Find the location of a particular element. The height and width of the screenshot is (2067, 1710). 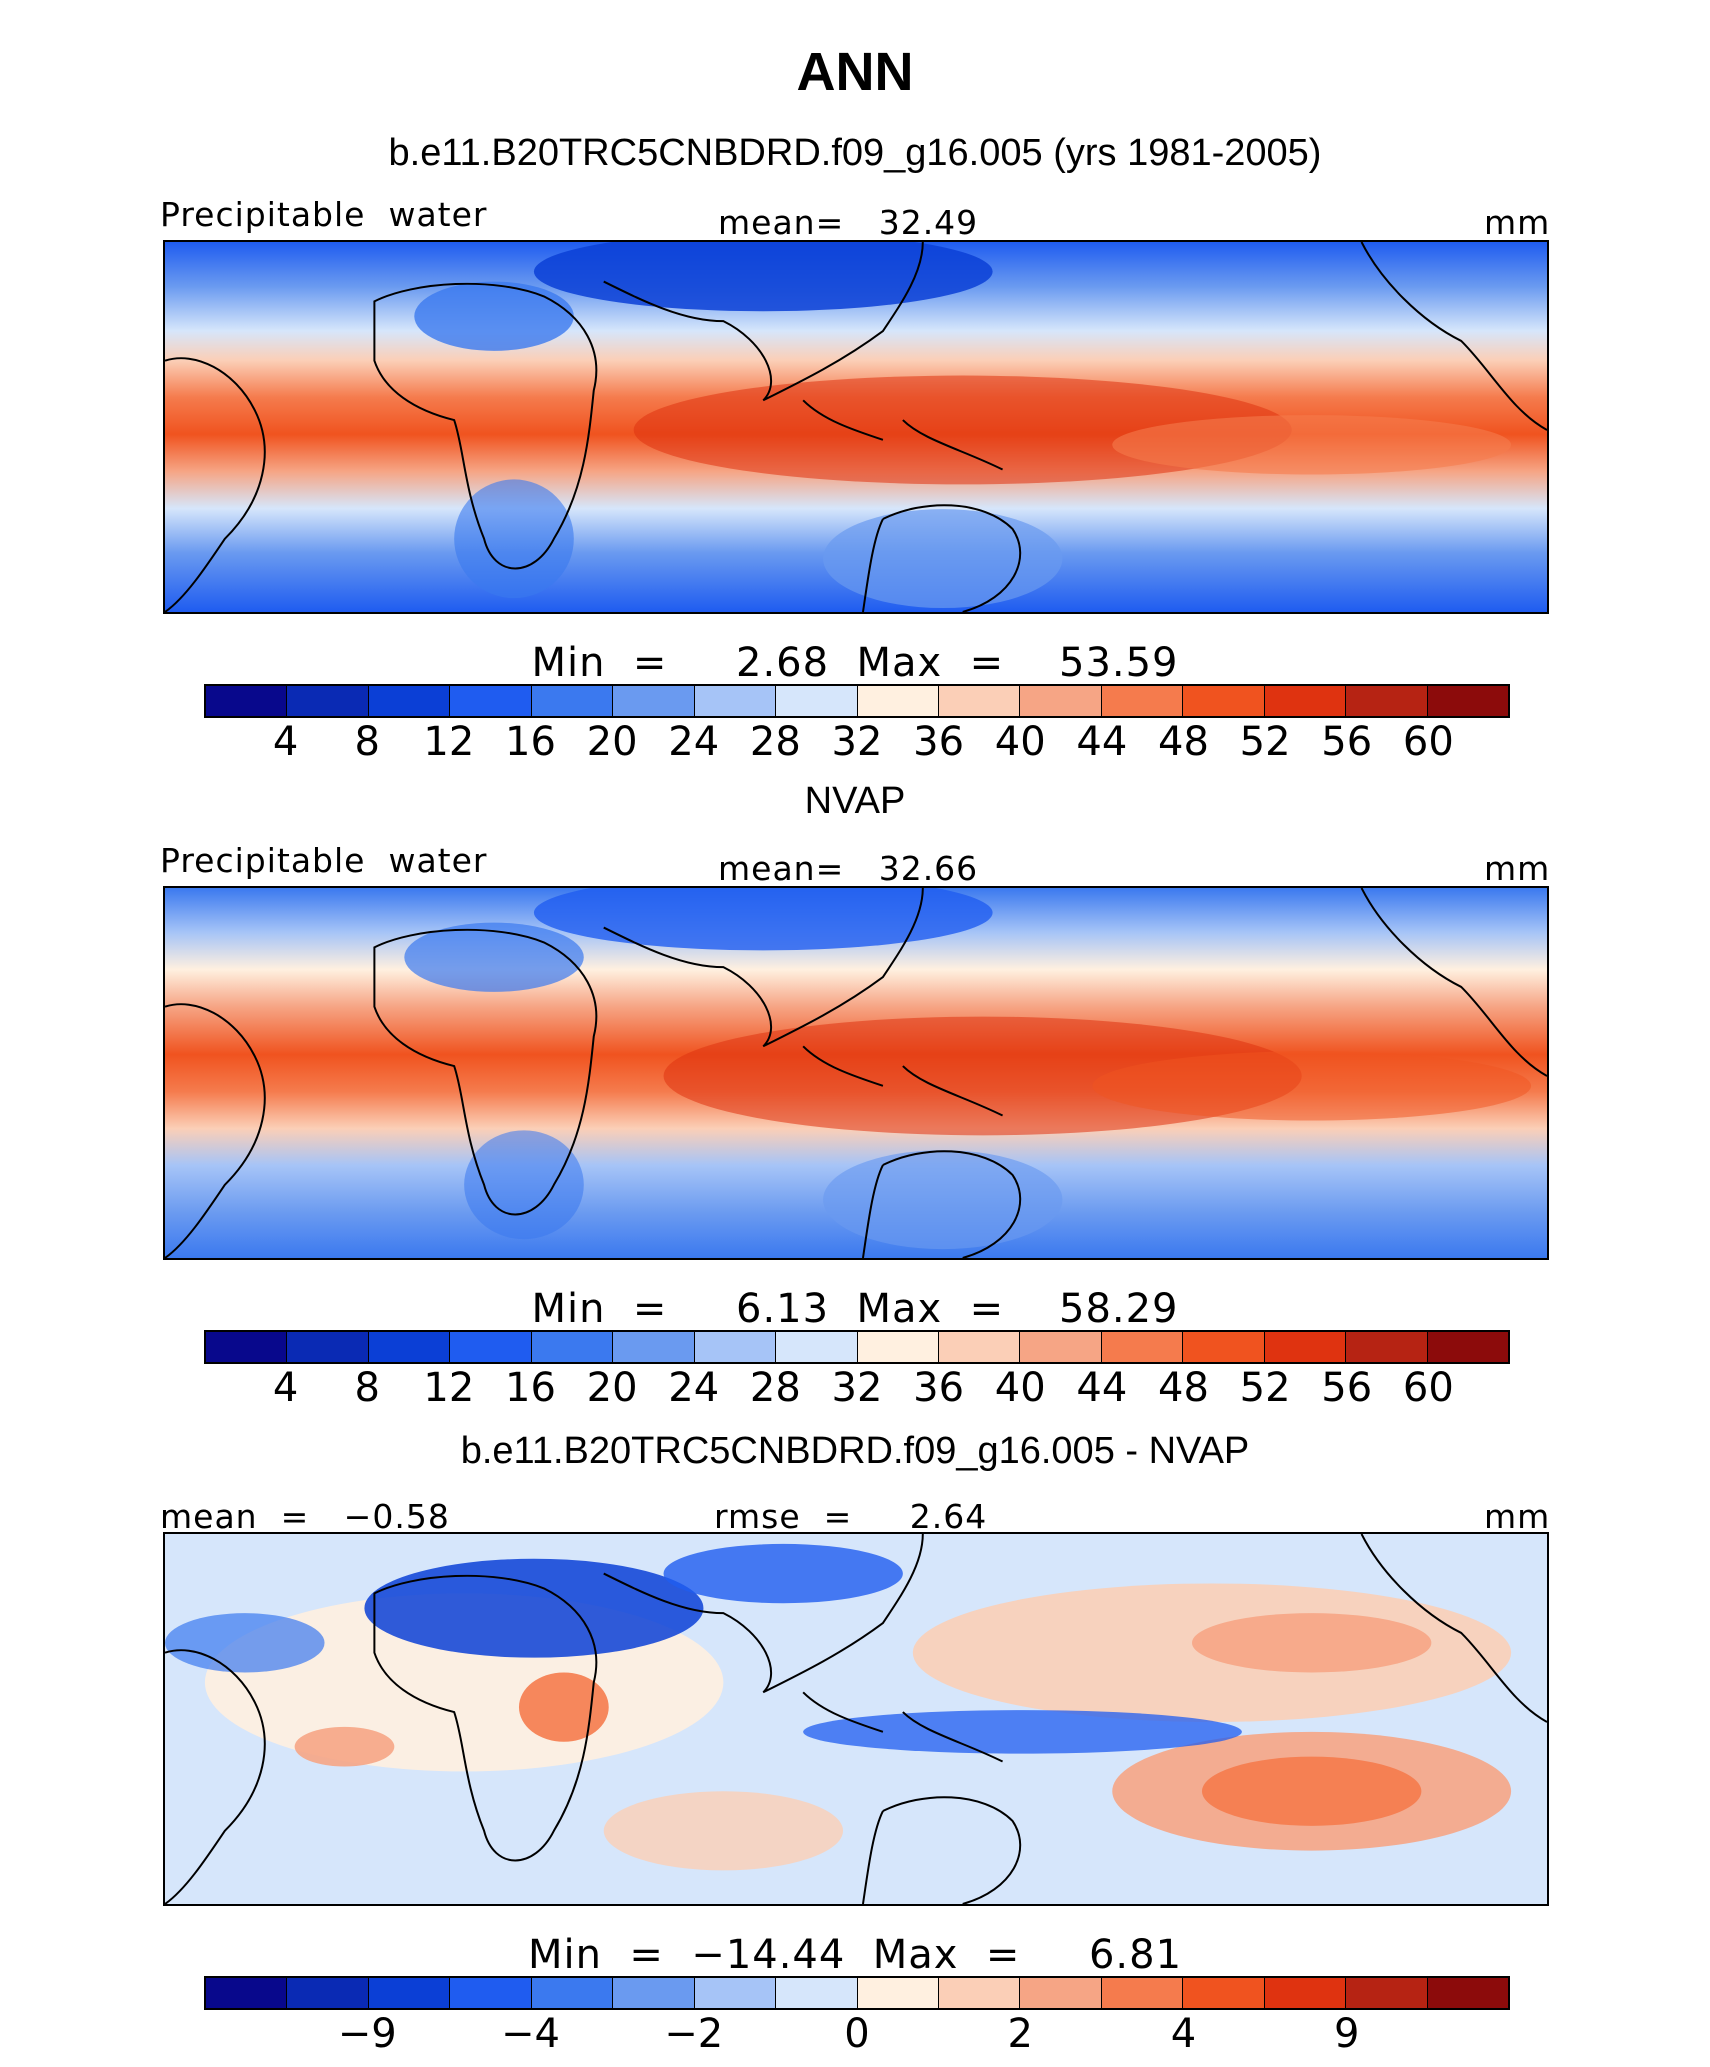

panel-3-title: b.e11.B20TRC5CNBDRD.f09_g16.005 - NVAP is located at coordinates (855, 1451).